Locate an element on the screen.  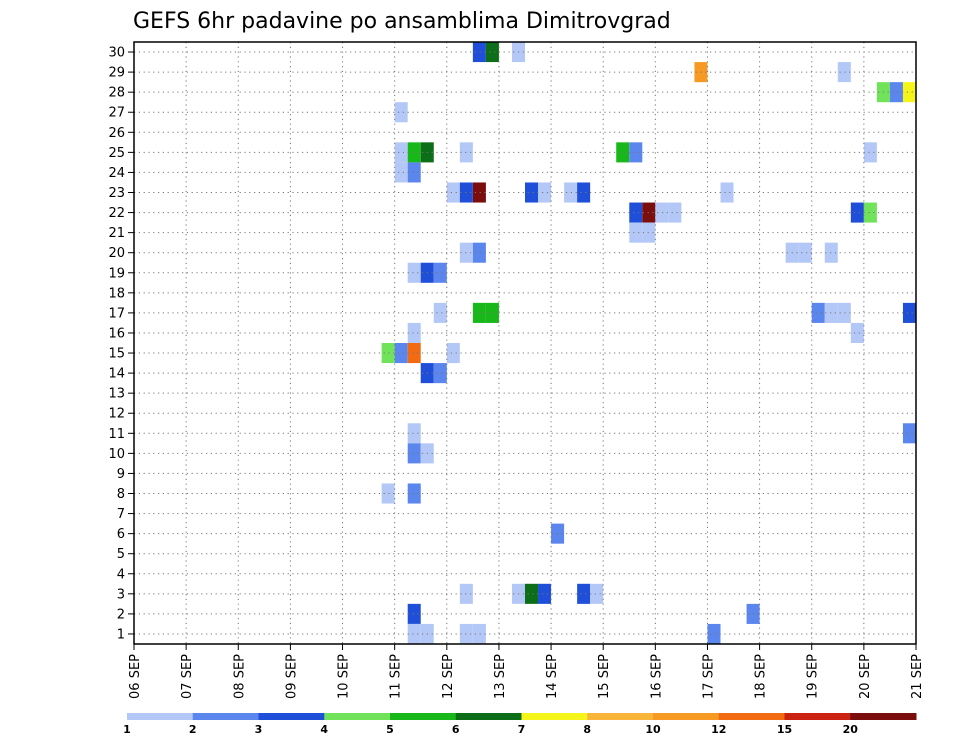
y-tick-label: 29 is located at coordinates (116, 73).